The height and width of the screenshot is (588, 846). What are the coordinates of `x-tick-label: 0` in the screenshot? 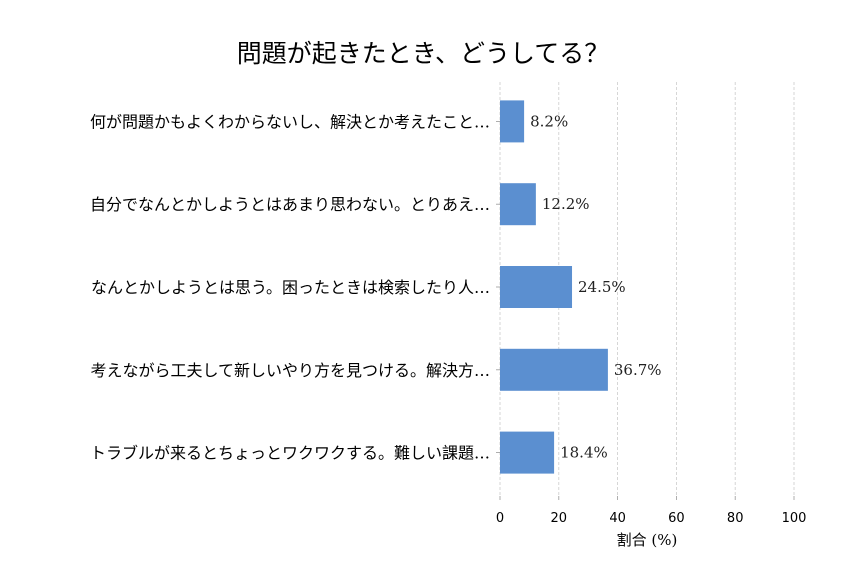 It's located at (500, 518).